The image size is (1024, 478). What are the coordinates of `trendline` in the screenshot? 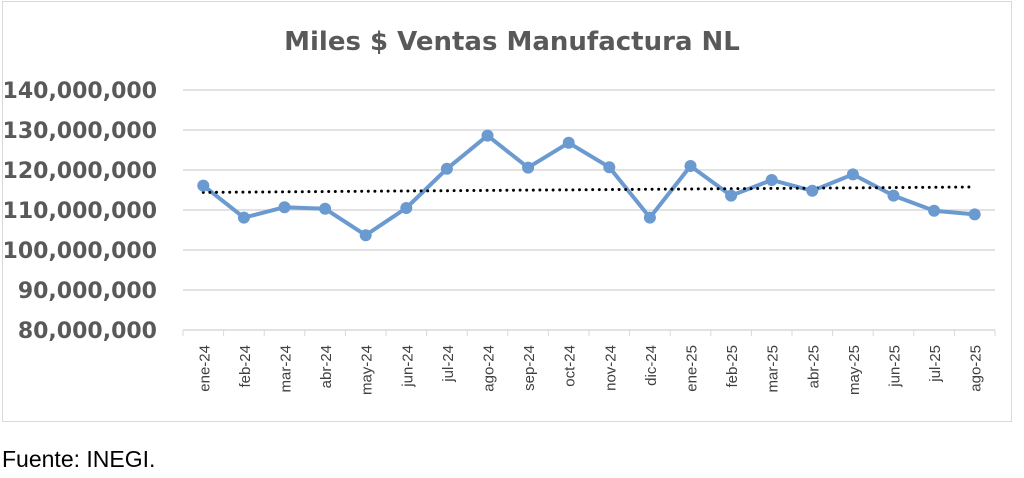 It's located at (589, 189).